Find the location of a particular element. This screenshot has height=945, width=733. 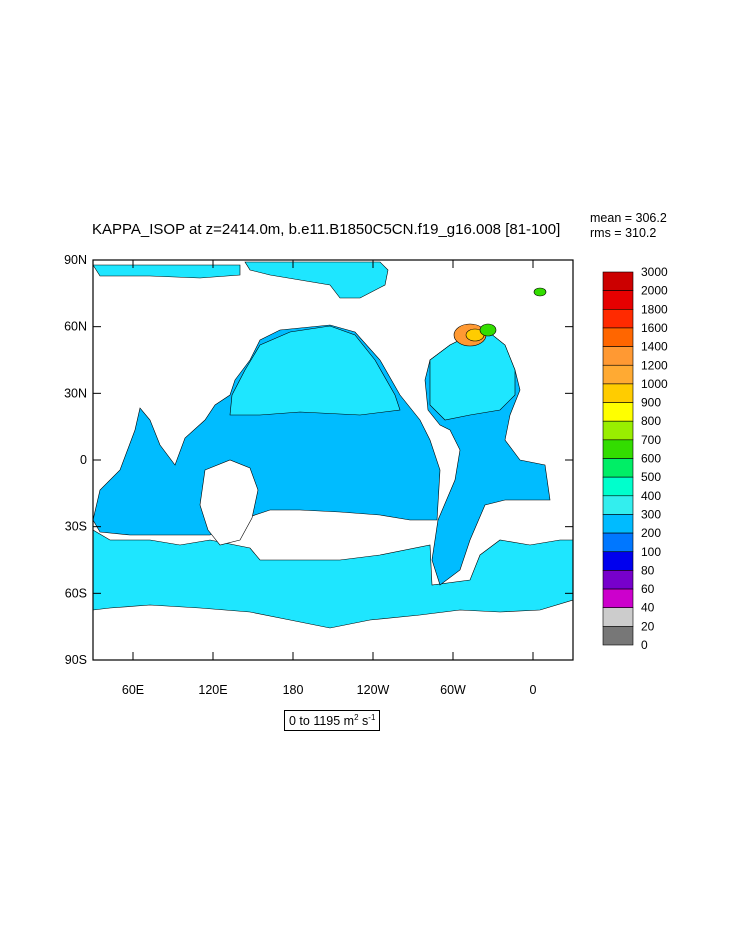

colorbar-label: 500 is located at coordinates (651, 477).